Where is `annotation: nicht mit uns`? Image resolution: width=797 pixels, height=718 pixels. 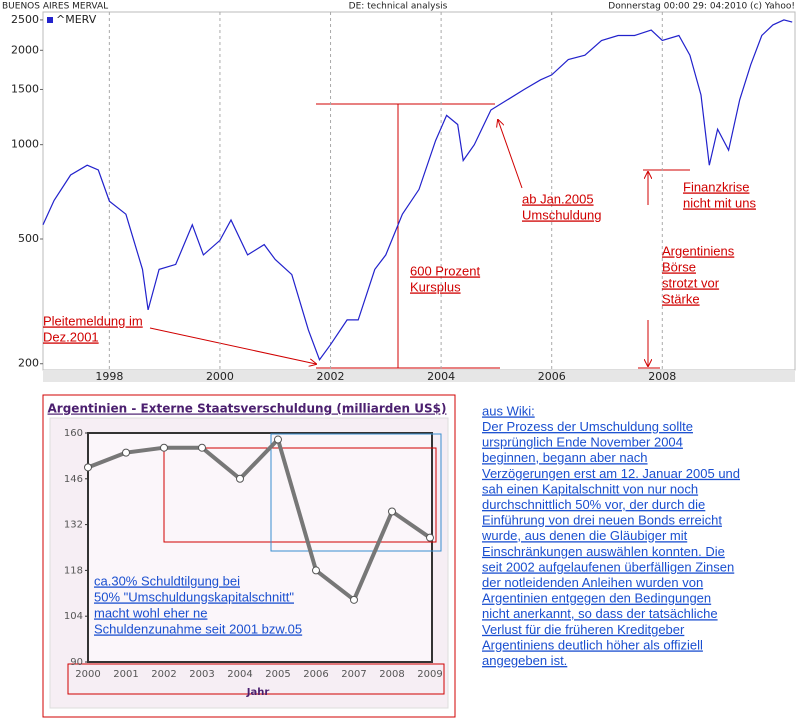 annotation: nicht mit uns is located at coordinates (719, 202).